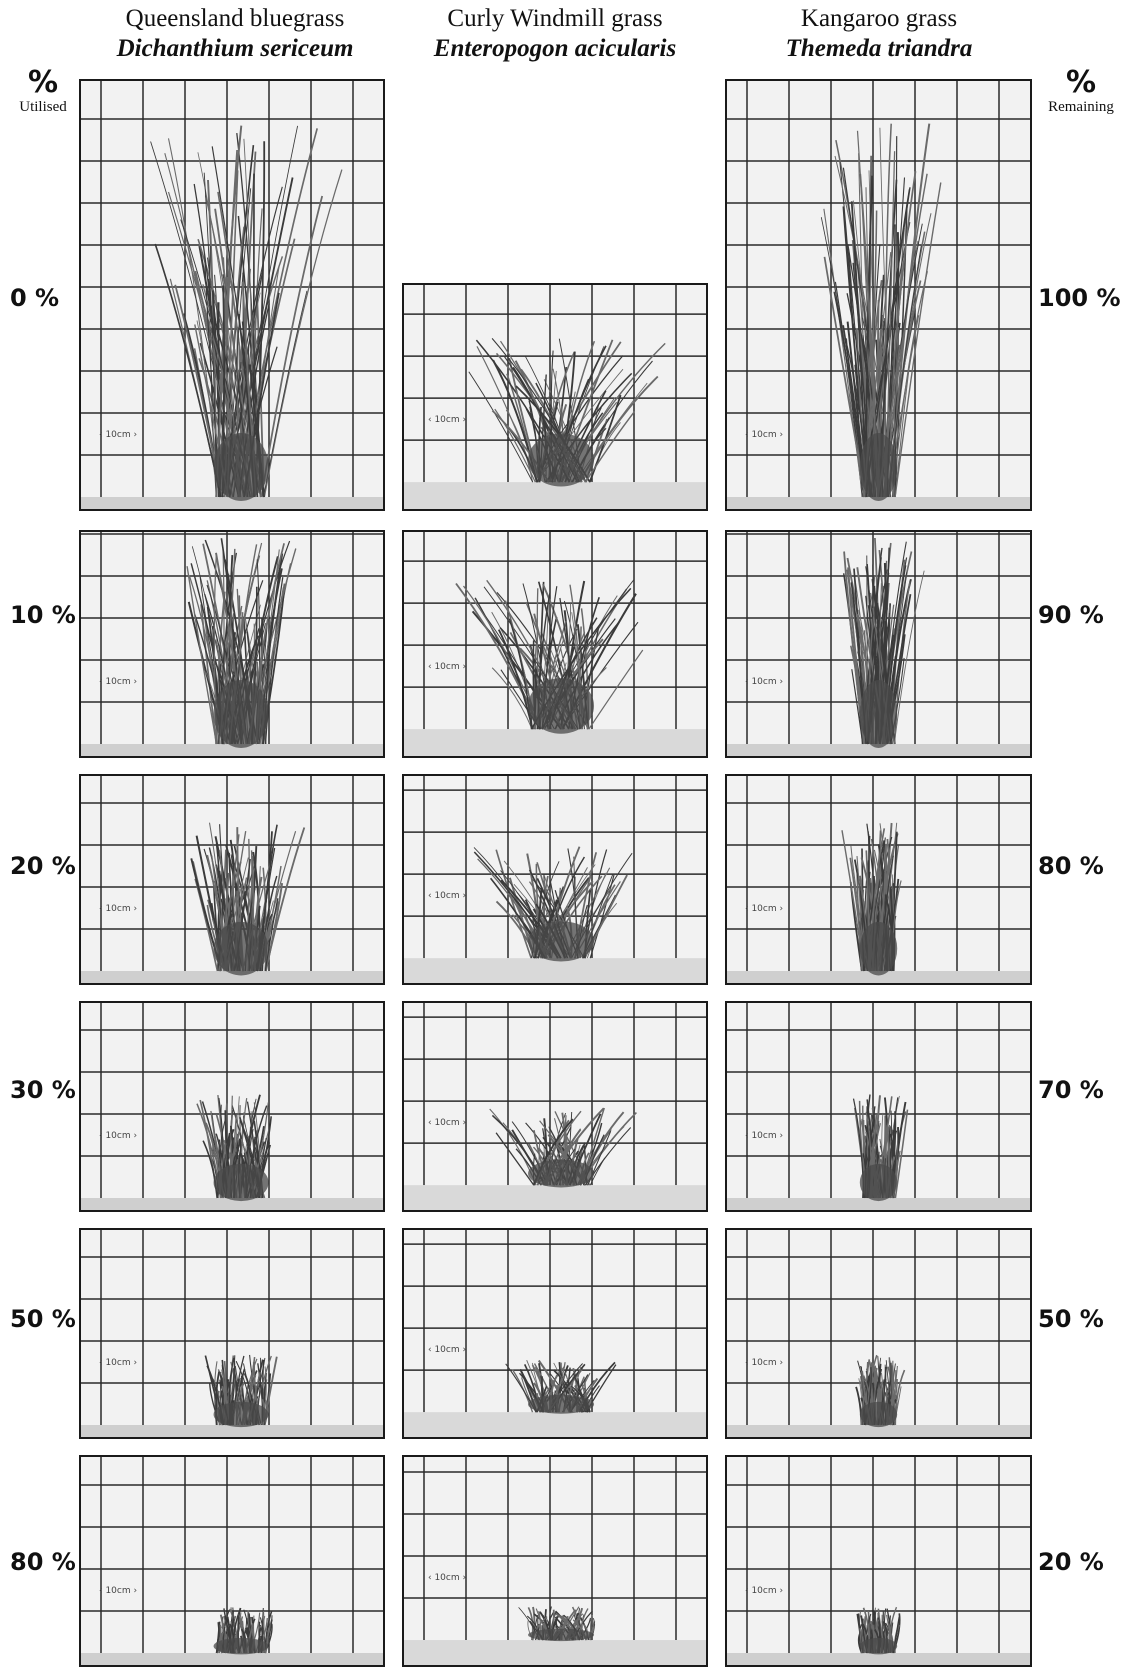 This screenshot has width=1130, height=1667. Describe the element at coordinates (43, 1562) in the screenshot. I see `row-label-utilised: 80 %` at that location.